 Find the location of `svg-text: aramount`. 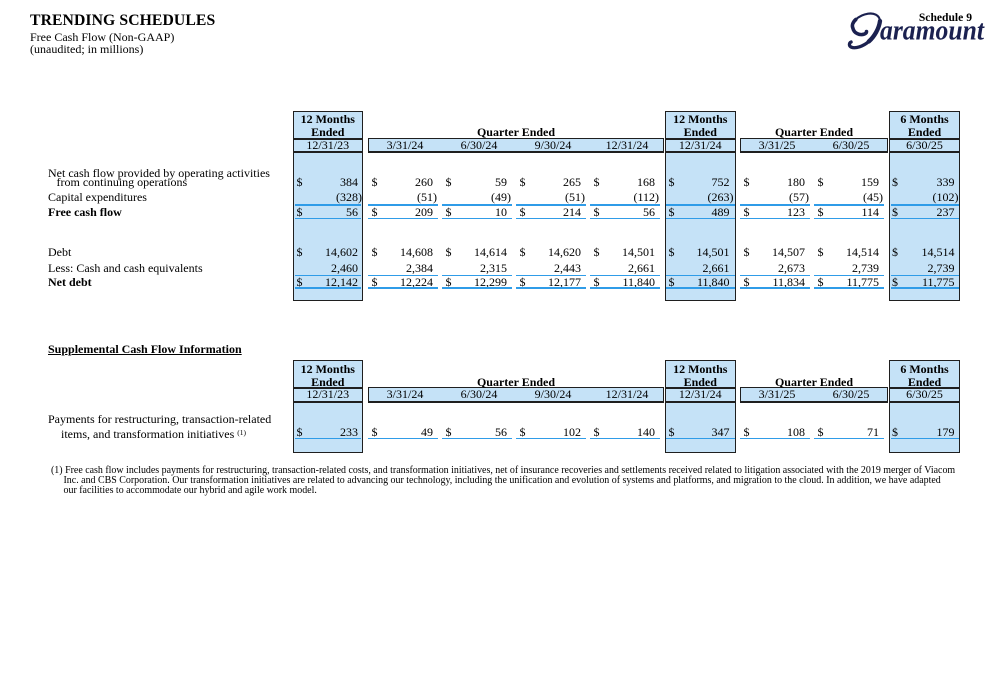

svg-text: aramount is located at coordinates (932, 31).